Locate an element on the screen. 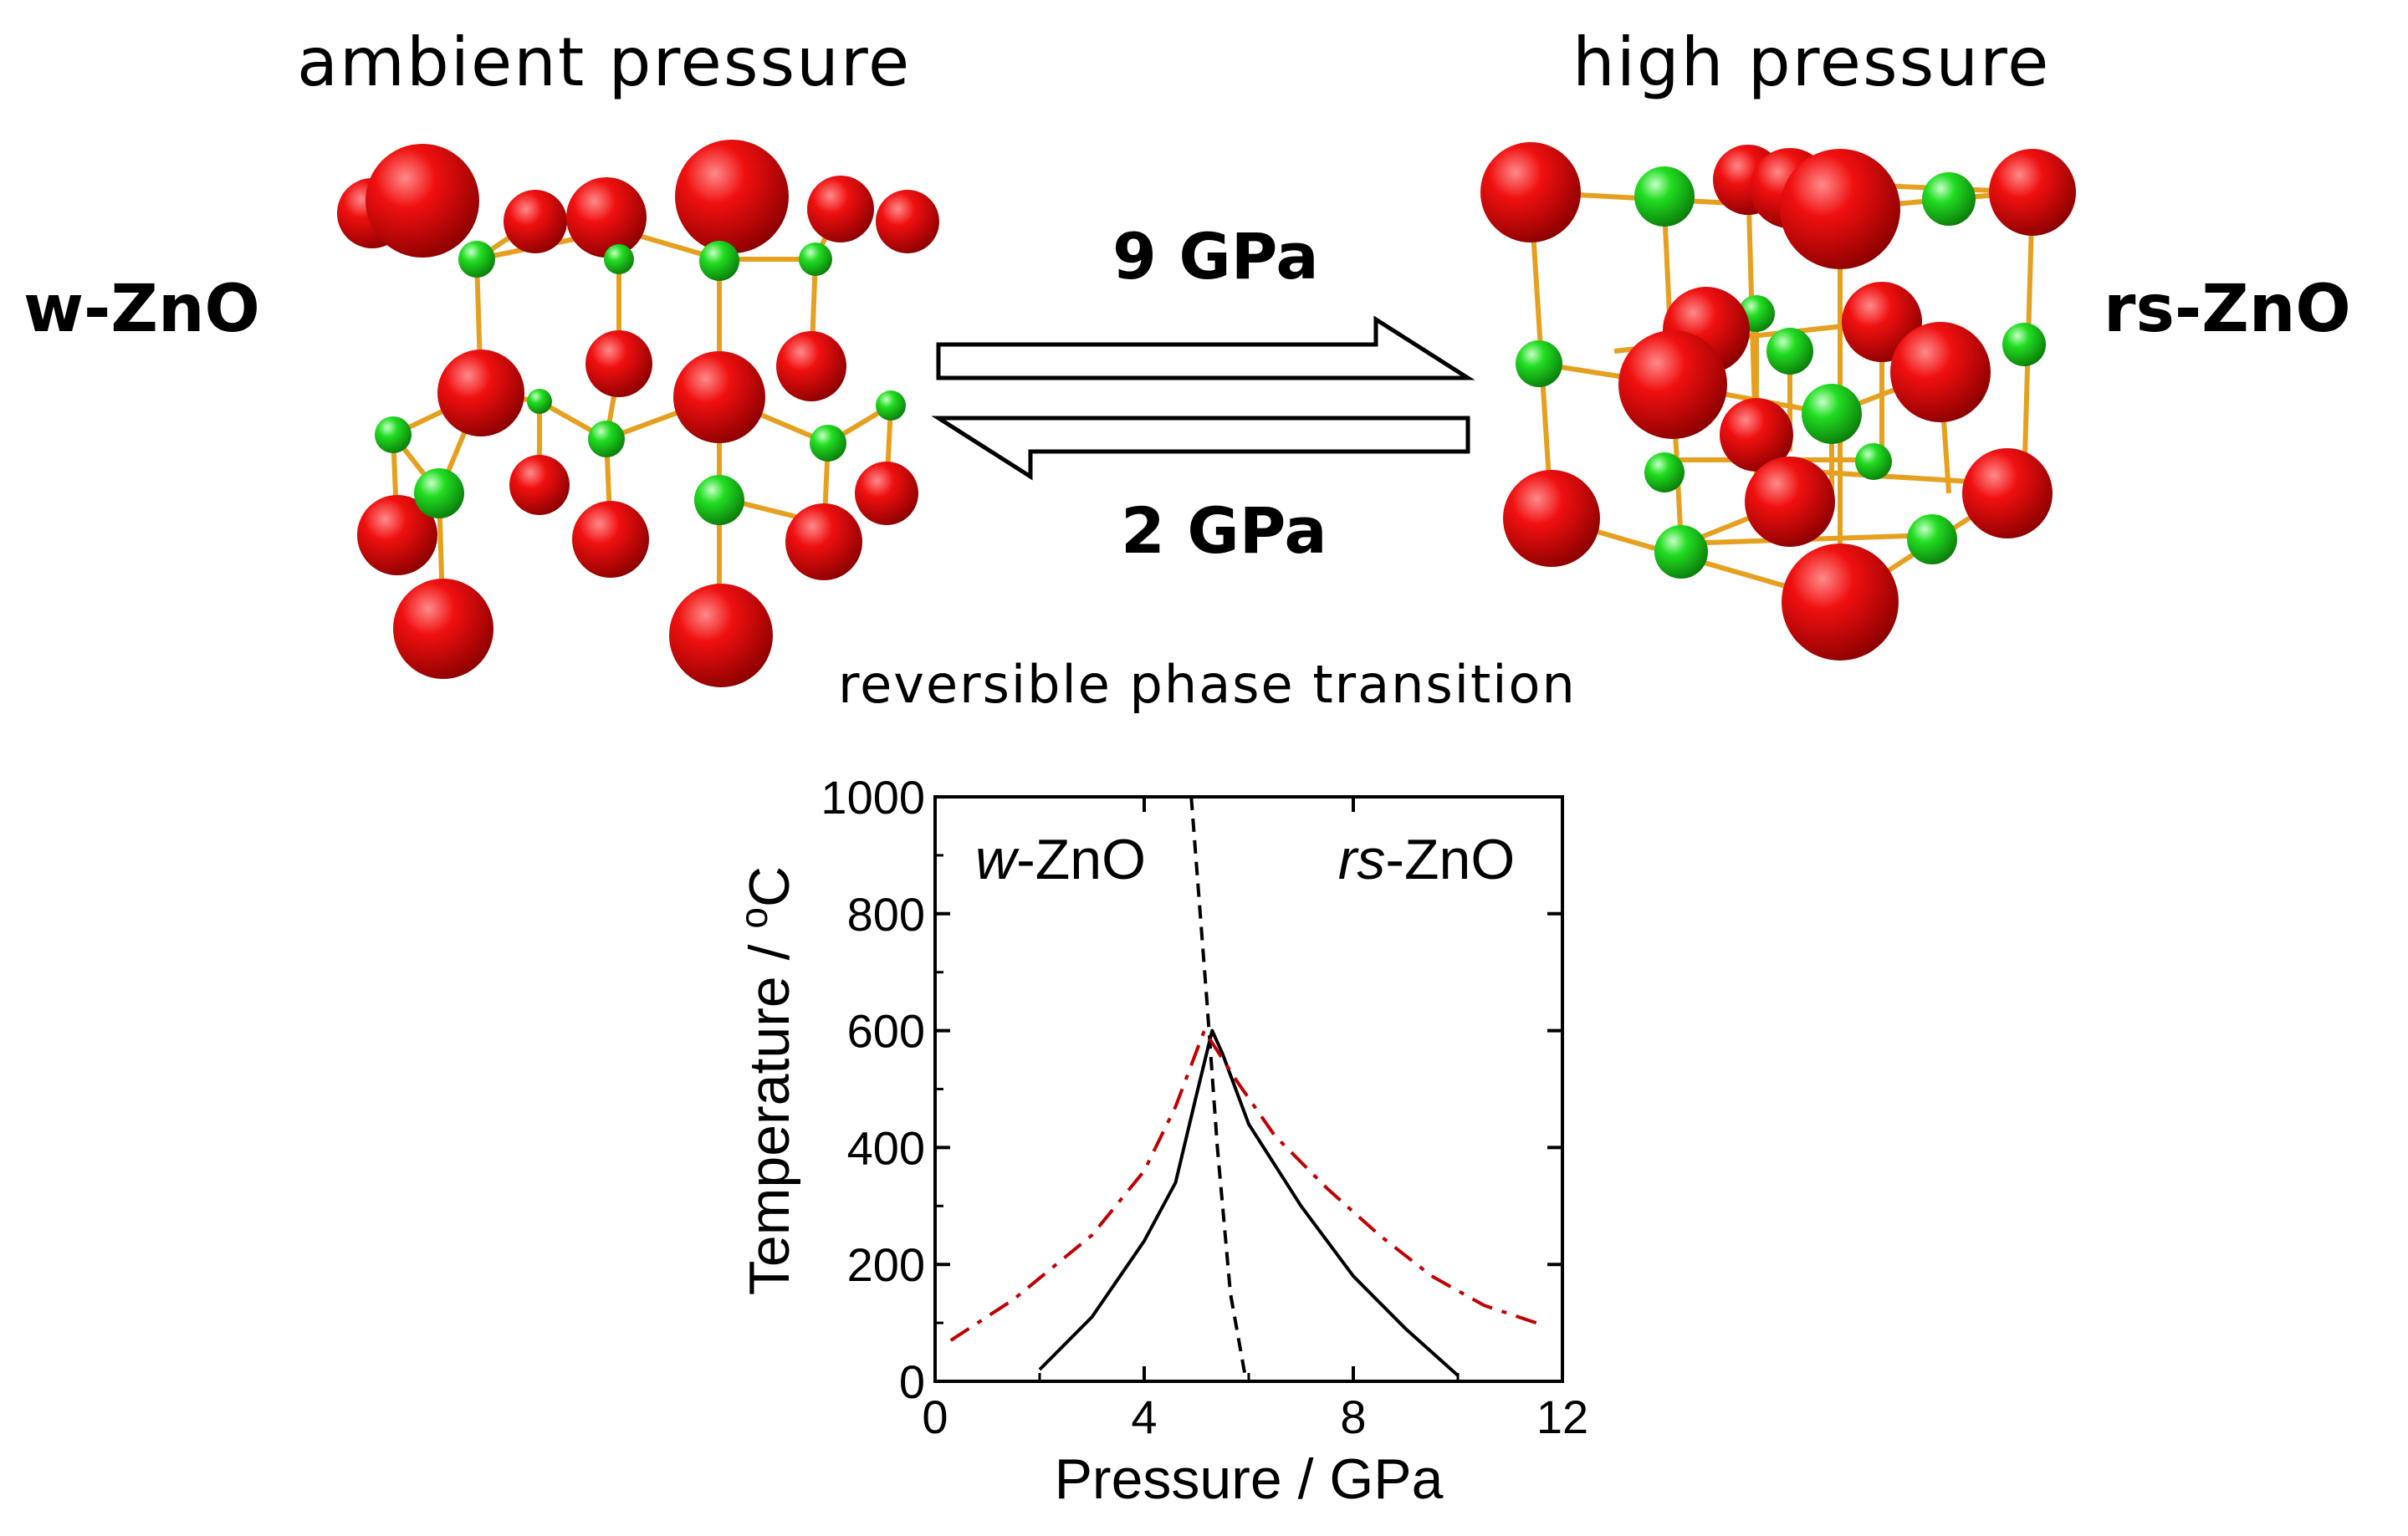 This screenshot has height=1536, width=2408. ambient-pressure-label: ambient pressure is located at coordinates (604, 62).